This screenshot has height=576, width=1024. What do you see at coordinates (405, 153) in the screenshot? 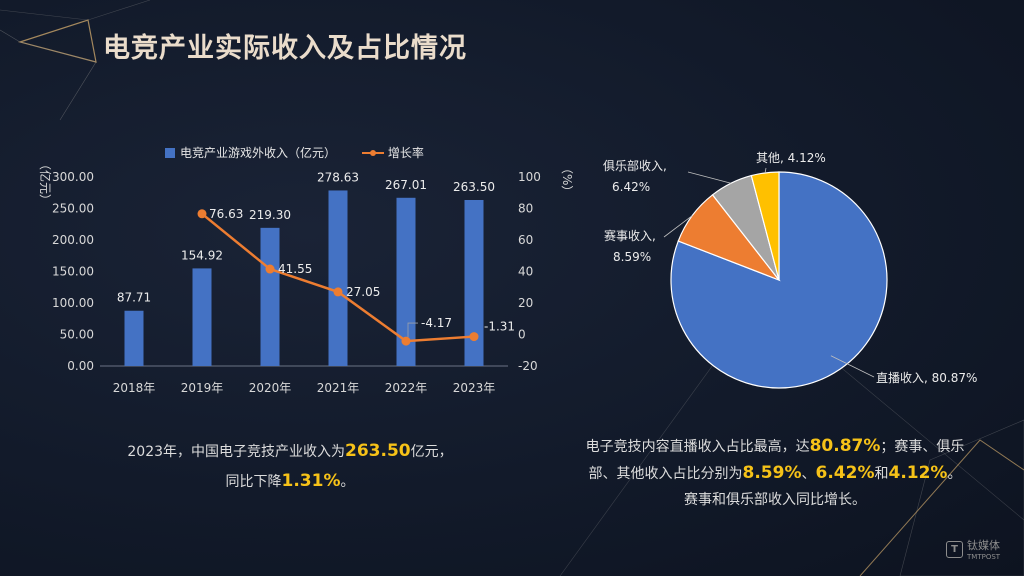
I see `legend-label-growth: 增长率` at bounding box center [405, 153].